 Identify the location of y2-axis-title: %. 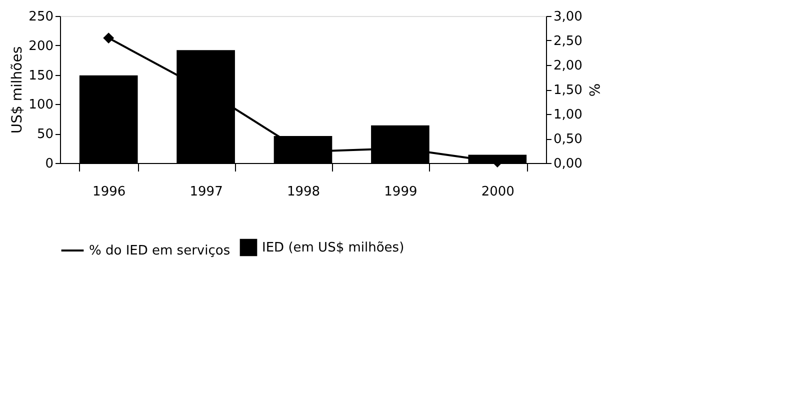
(593, 90).